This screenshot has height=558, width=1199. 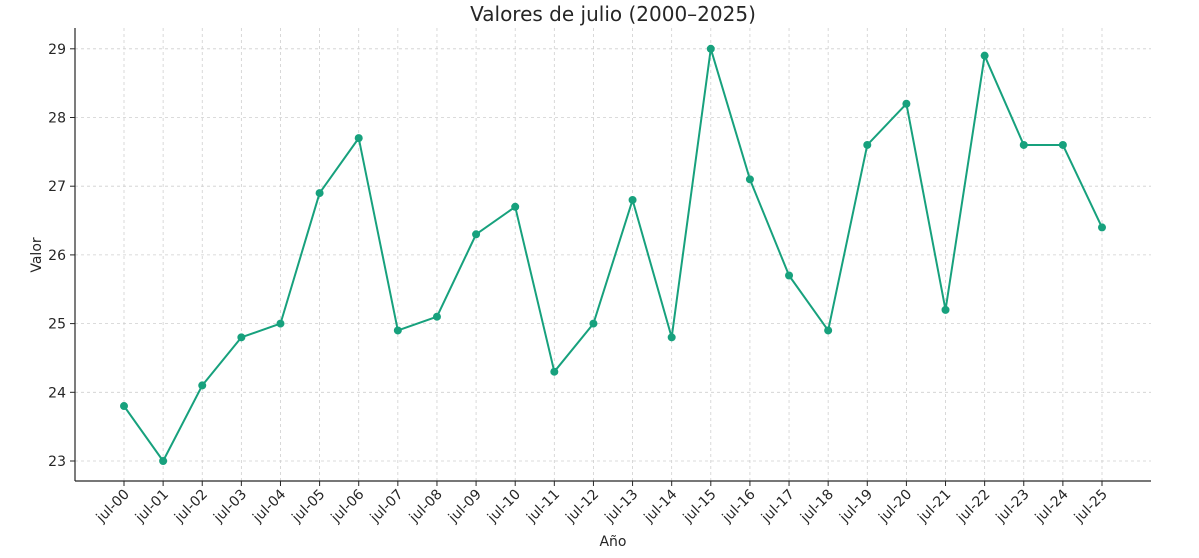 I want to click on x-tick-label: jul-07, so click(x=387, y=507).